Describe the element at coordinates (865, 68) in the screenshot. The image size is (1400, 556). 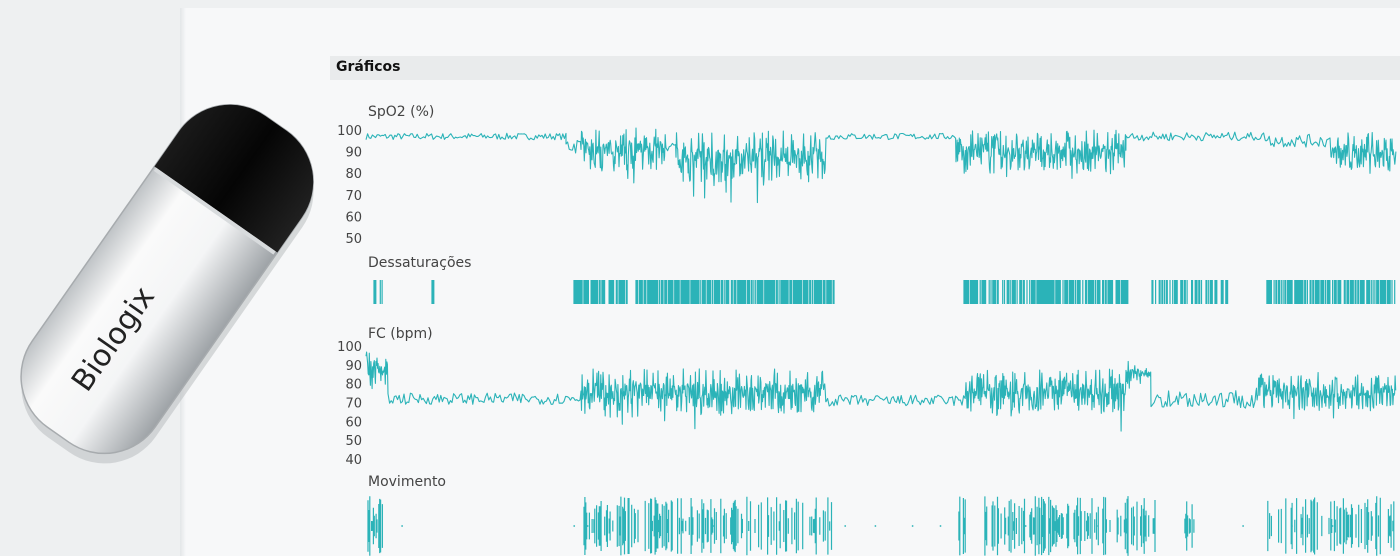
I see `section-header-bar` at that location.